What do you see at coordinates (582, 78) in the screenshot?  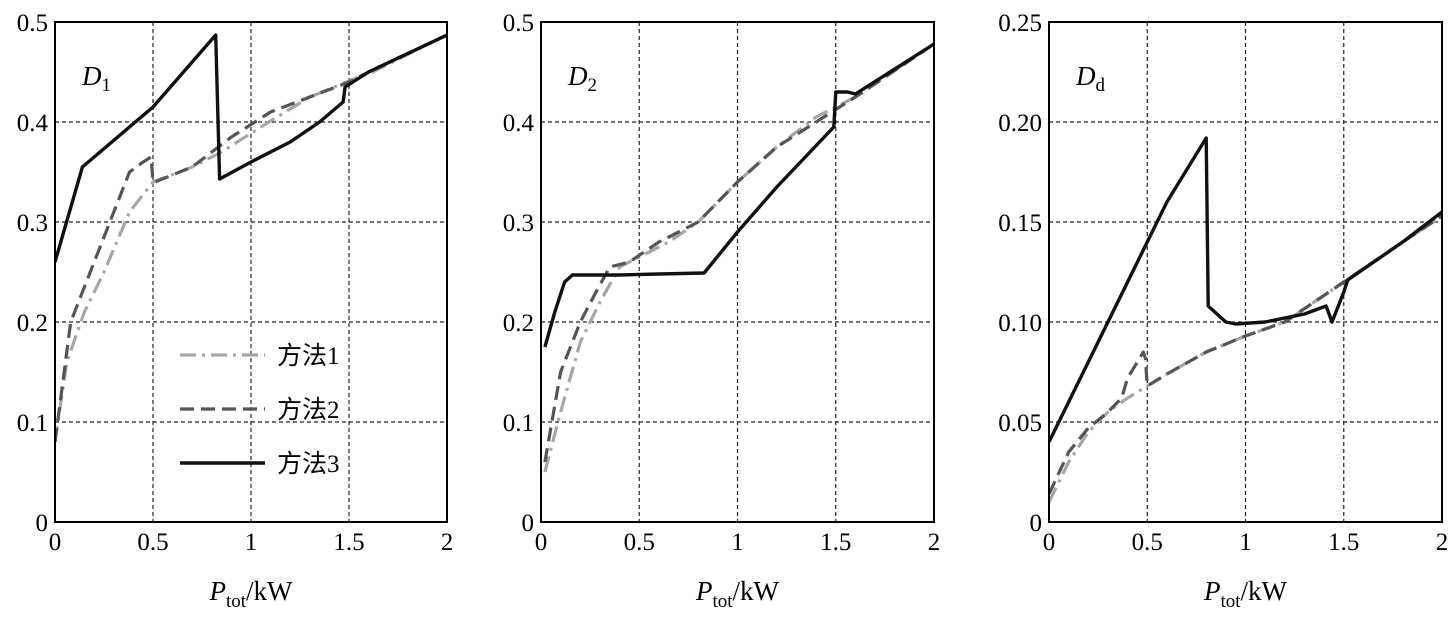 I see `panel-label: D2` at bounding box center [582, 78].